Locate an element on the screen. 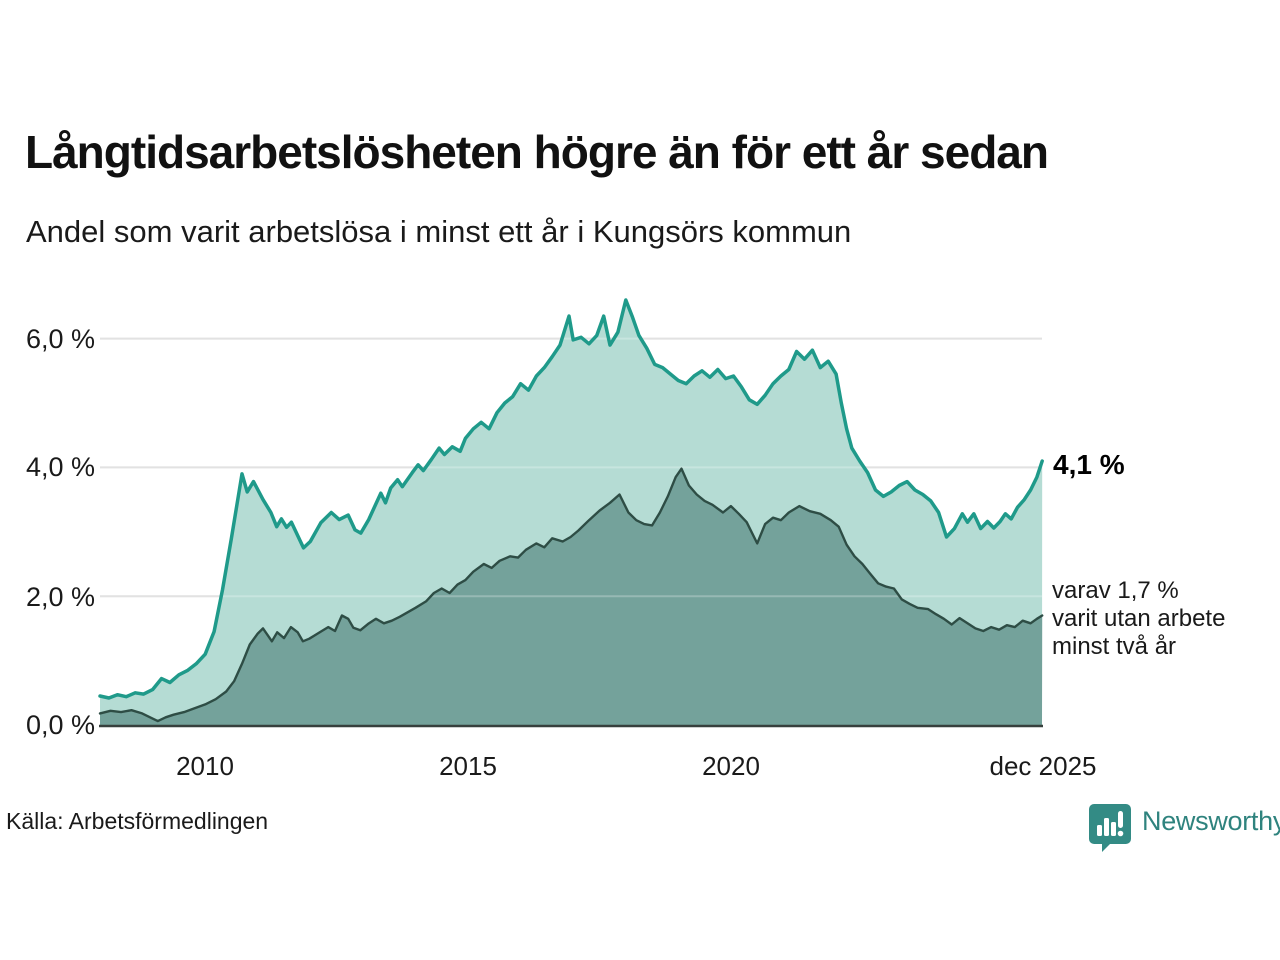 This screenshot has height=960, width=1280. x-axis-label-2015: 2015 is located at coordinates (468, 766).